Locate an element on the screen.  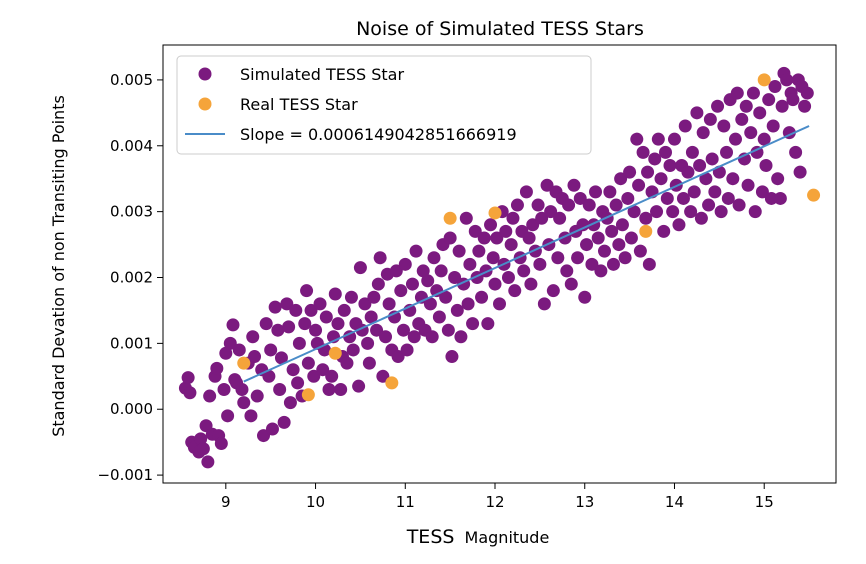
legend-real-marker is located at coordinates (205, 104).